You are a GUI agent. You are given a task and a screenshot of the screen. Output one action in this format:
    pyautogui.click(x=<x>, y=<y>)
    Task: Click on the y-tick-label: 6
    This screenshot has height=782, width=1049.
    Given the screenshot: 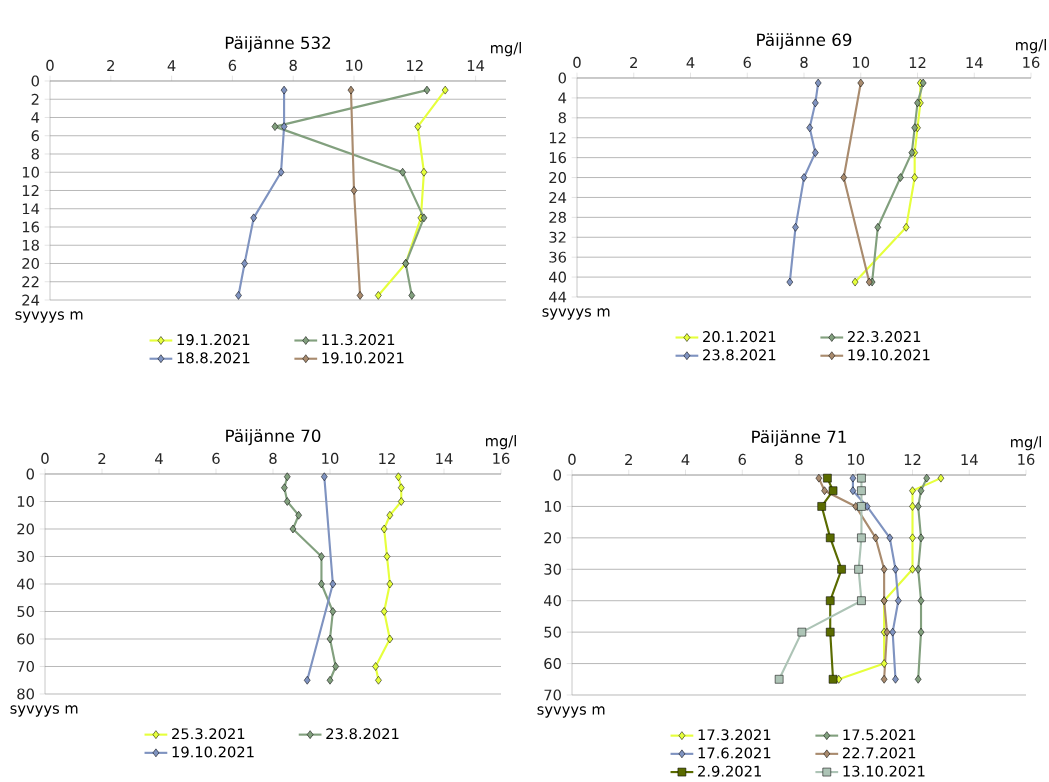 What is the action you would take?
    pyautogui.click(x=35, y=136)
    